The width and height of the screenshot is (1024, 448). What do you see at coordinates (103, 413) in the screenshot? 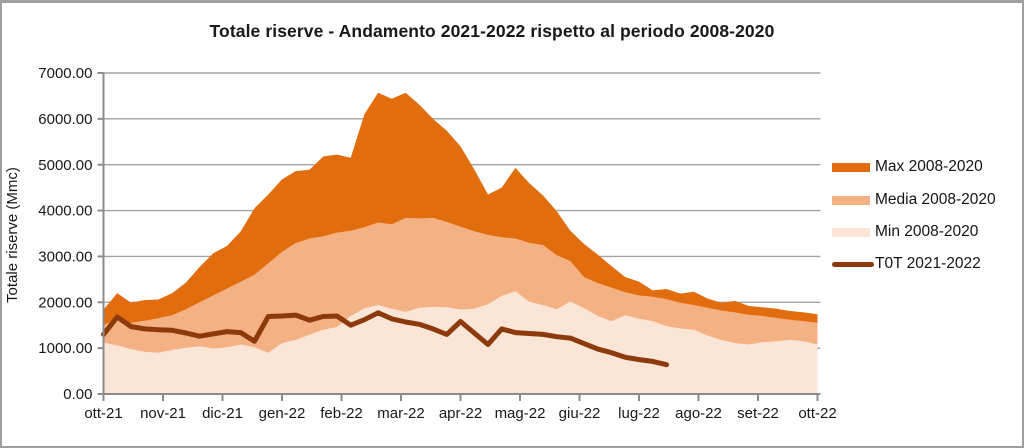
I see `x-tick-label: ott-21` at bounding box center [103, 413].